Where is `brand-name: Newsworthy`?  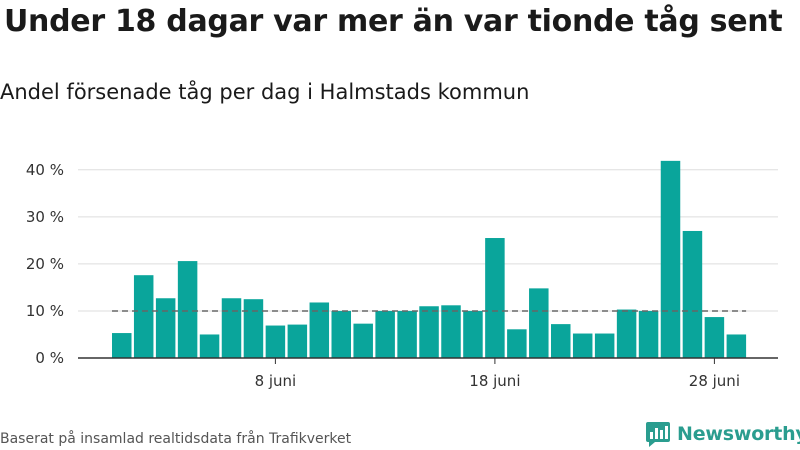
brand-name: Newsworthy is located at coordinates (738, 434).